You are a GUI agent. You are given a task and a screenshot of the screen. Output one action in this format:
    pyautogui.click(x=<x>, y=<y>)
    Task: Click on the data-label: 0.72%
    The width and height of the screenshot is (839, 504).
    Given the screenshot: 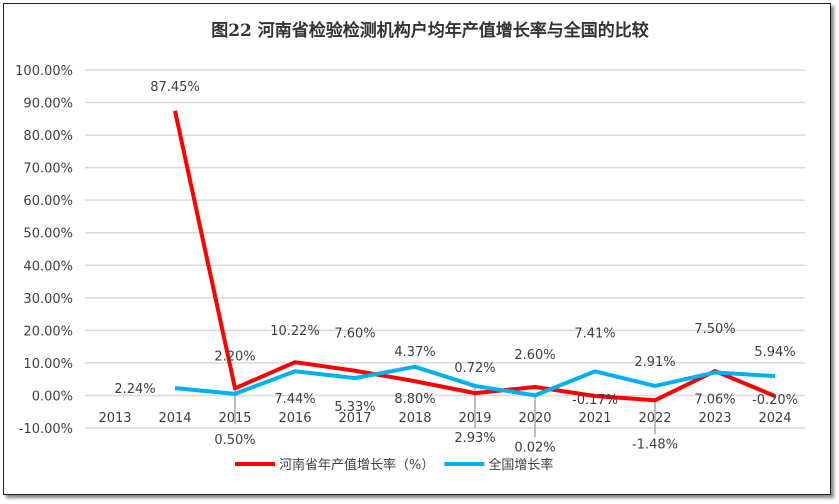 What is the action you would take?
    pyautogui.click(x=474, y=368)
    